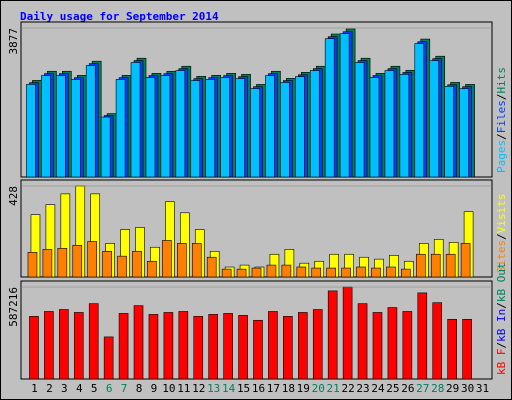  I want to click on legend: Pages/Files/Hits, so click(501, 120).